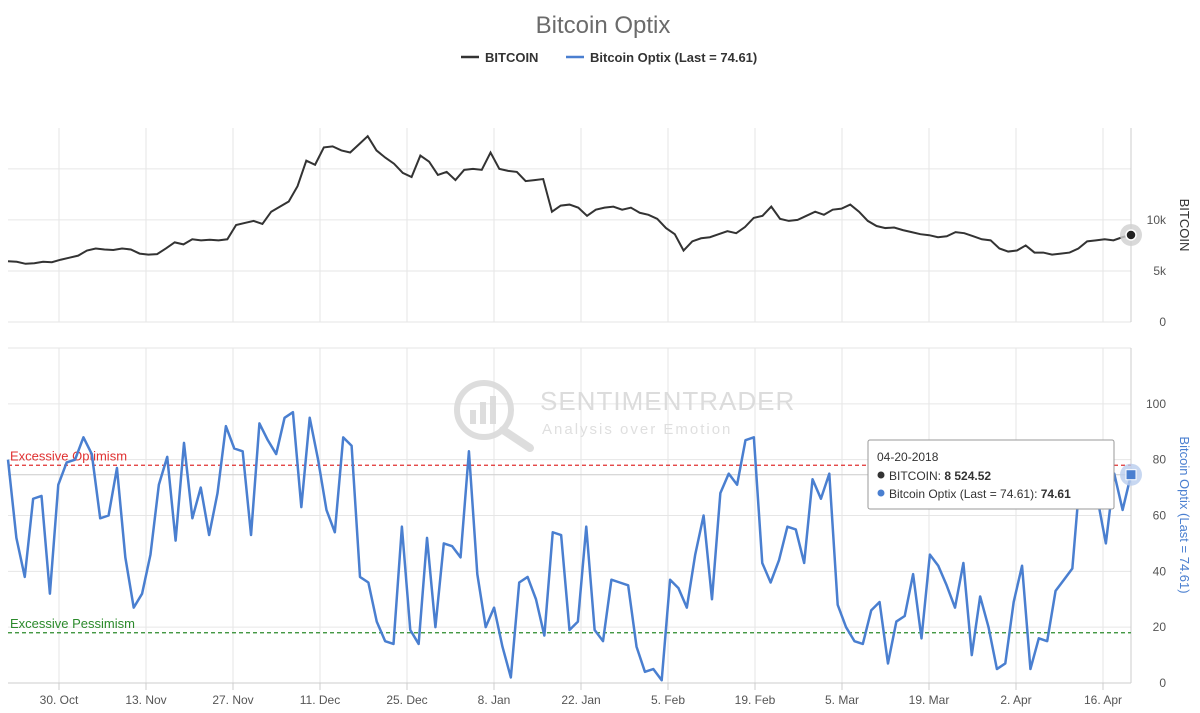 The image size is (1200, 713). Describe the element at coordinates (511, 57) in the screenshot. I see `legend-label-bitcoin: BITCOIN` at that location.